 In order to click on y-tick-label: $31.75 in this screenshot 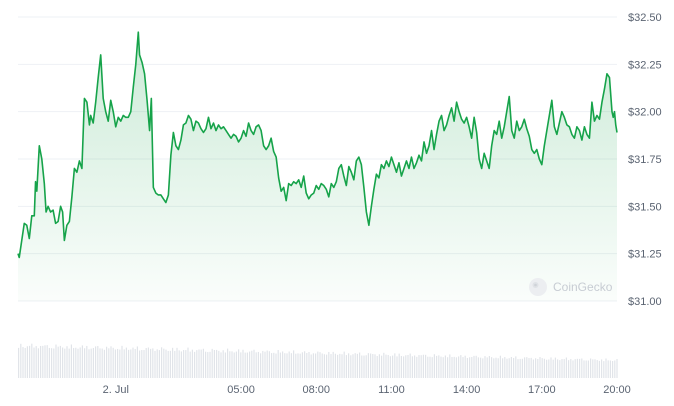, I will do `click(645, 160)`.